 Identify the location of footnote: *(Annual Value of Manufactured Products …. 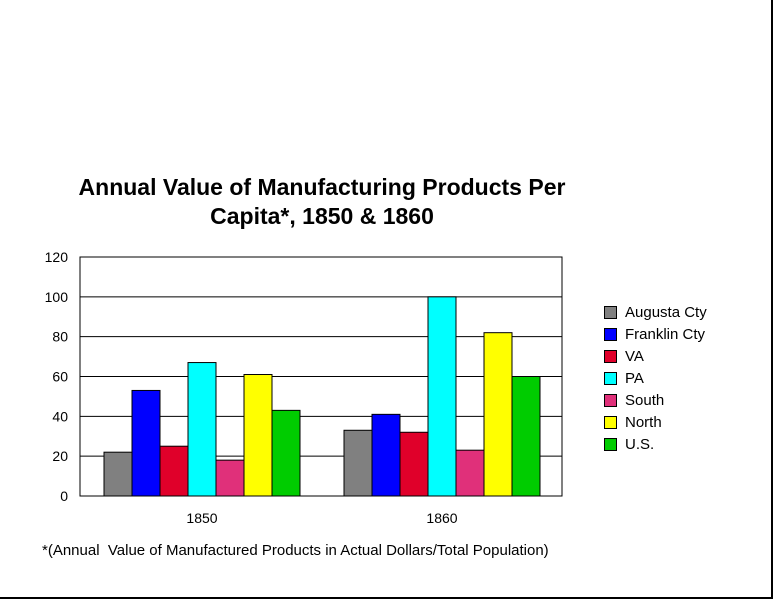
(295, 550).